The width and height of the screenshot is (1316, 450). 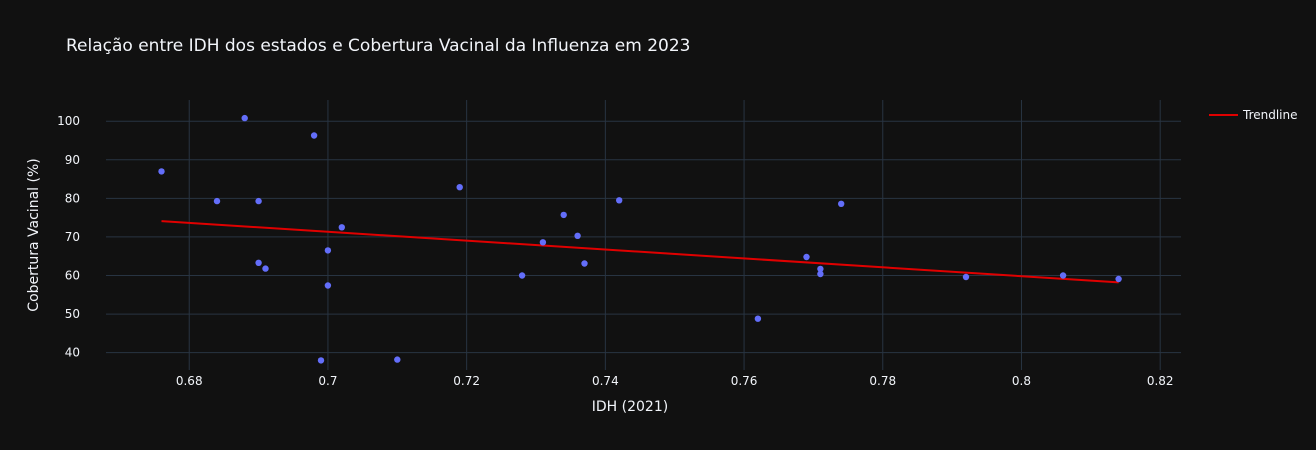 I want to click on x-tick-label: 0.78, so click(x=882, y=381).